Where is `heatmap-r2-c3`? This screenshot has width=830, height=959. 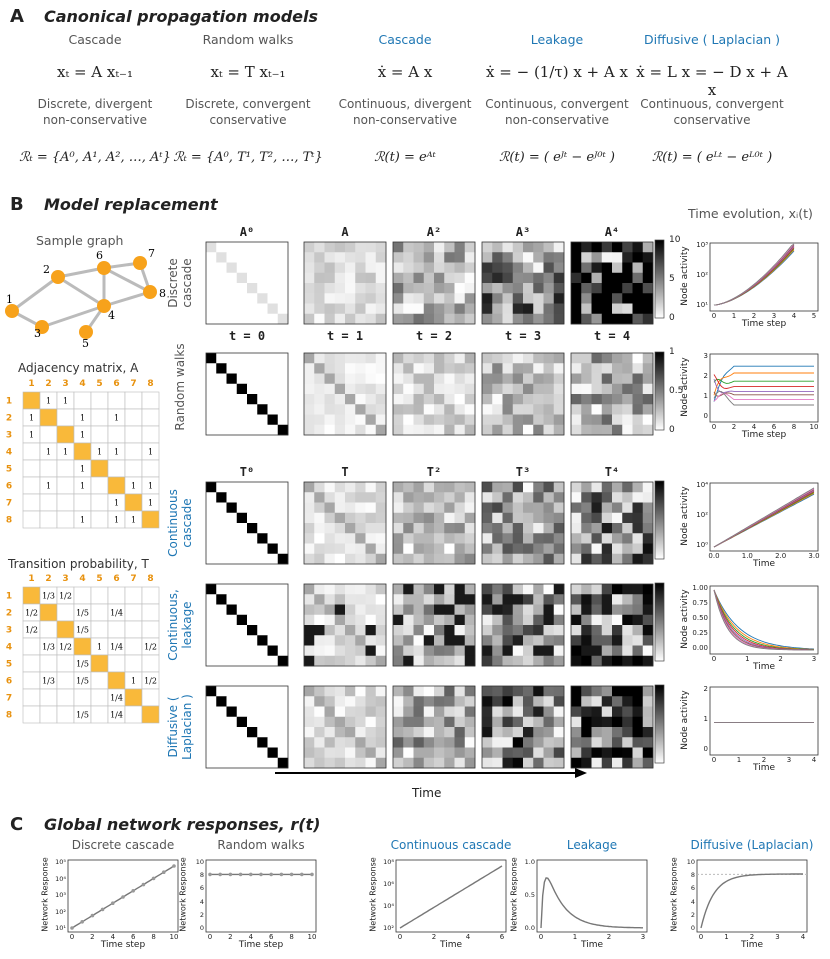 heatmap-r2-c3 is located at coordinates (523, 523).